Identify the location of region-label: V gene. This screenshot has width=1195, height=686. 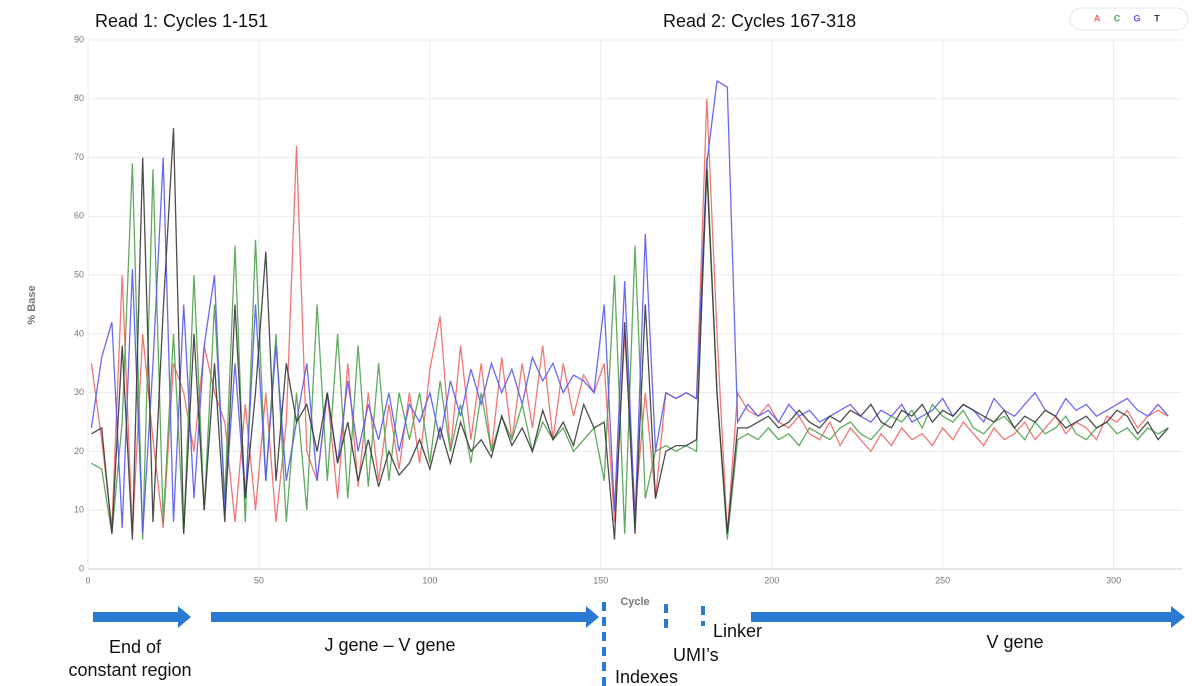
(1014, 642).